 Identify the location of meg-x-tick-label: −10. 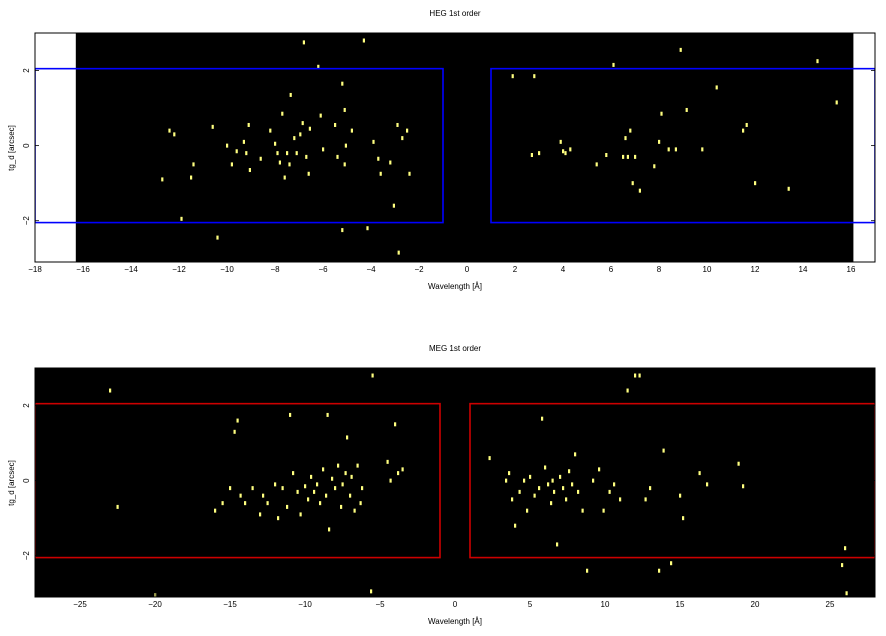
(305, 604).